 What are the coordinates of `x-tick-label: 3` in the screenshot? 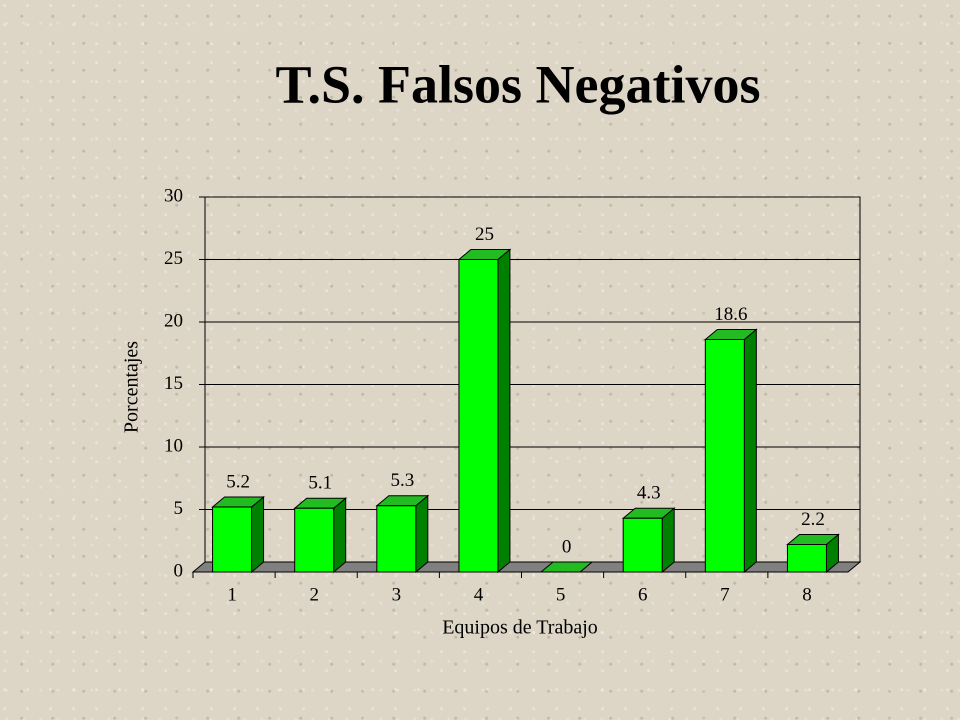 It's located at (397, 594).